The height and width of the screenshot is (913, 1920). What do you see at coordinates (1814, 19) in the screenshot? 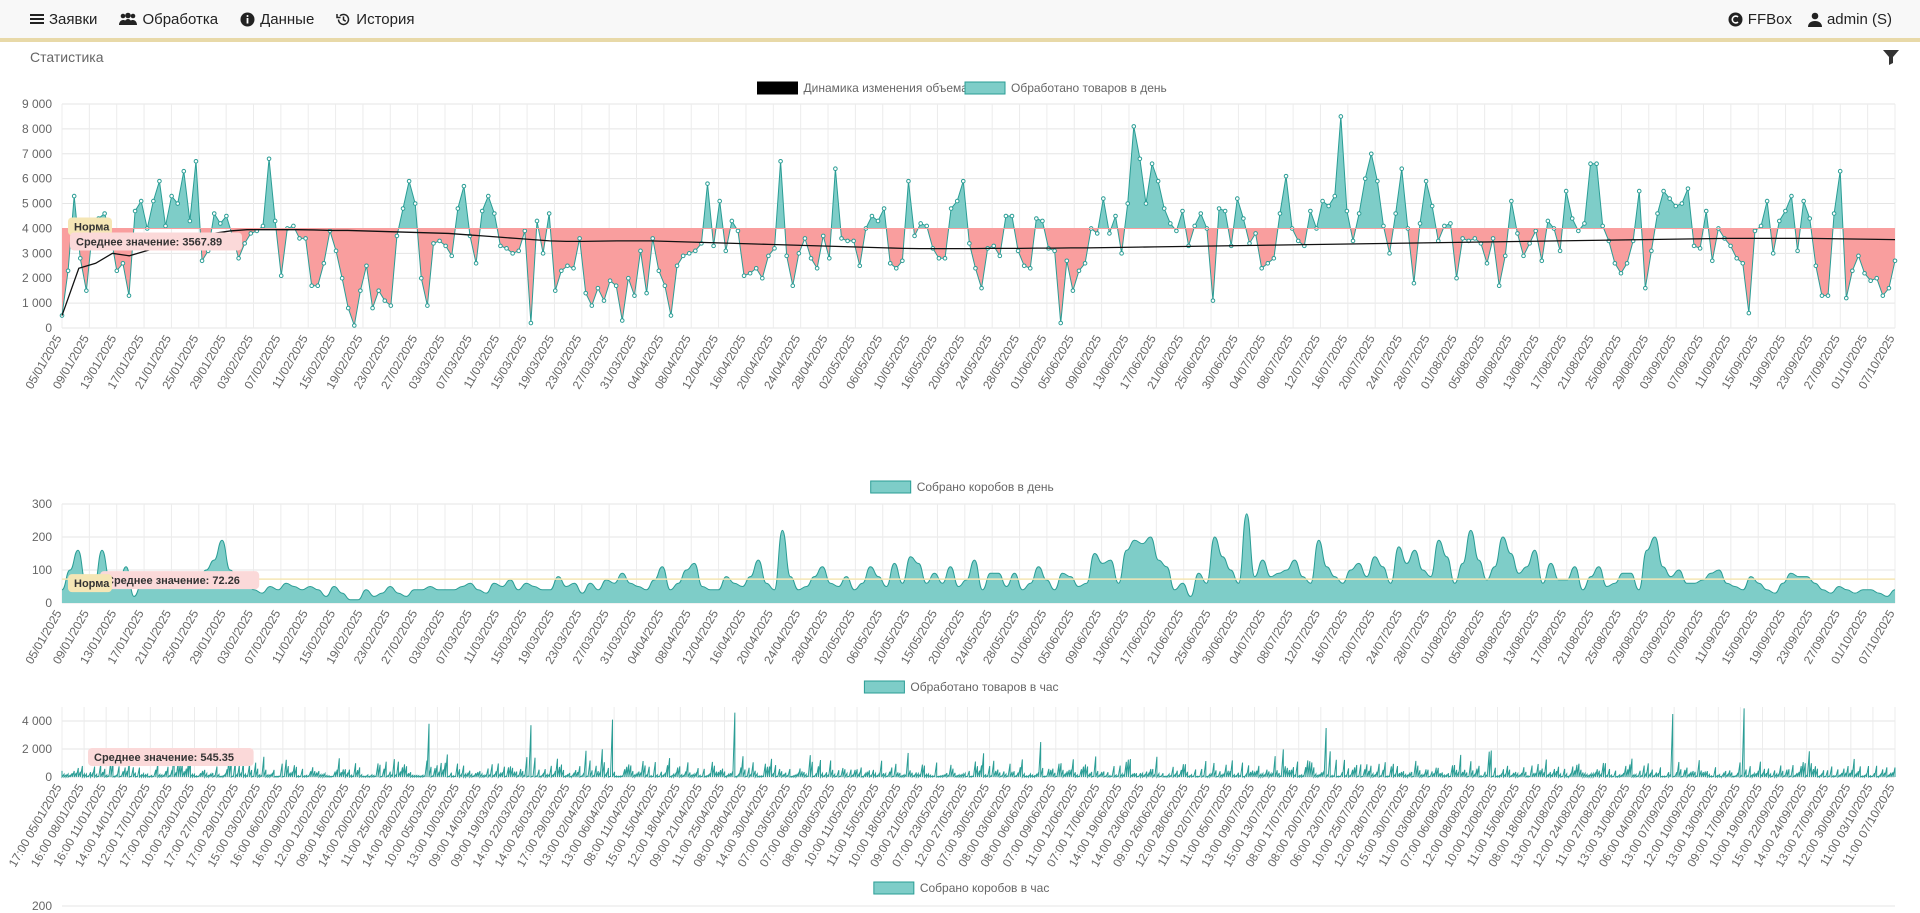
I see `user-icon` at bounding box center [1814, 19].